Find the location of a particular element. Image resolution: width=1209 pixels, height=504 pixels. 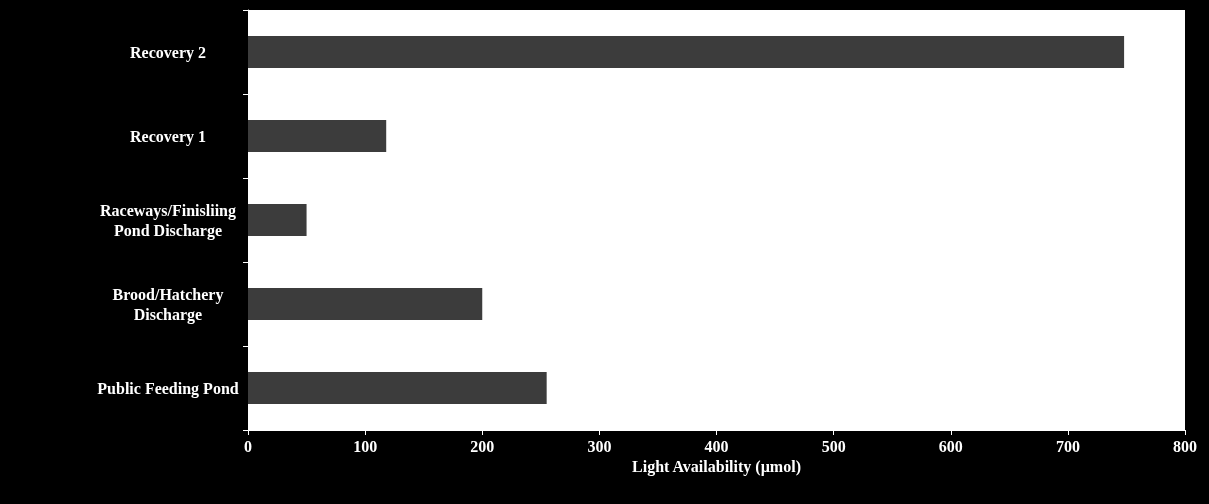

x-tick-label: 200 is located at coordinates (482, 446).